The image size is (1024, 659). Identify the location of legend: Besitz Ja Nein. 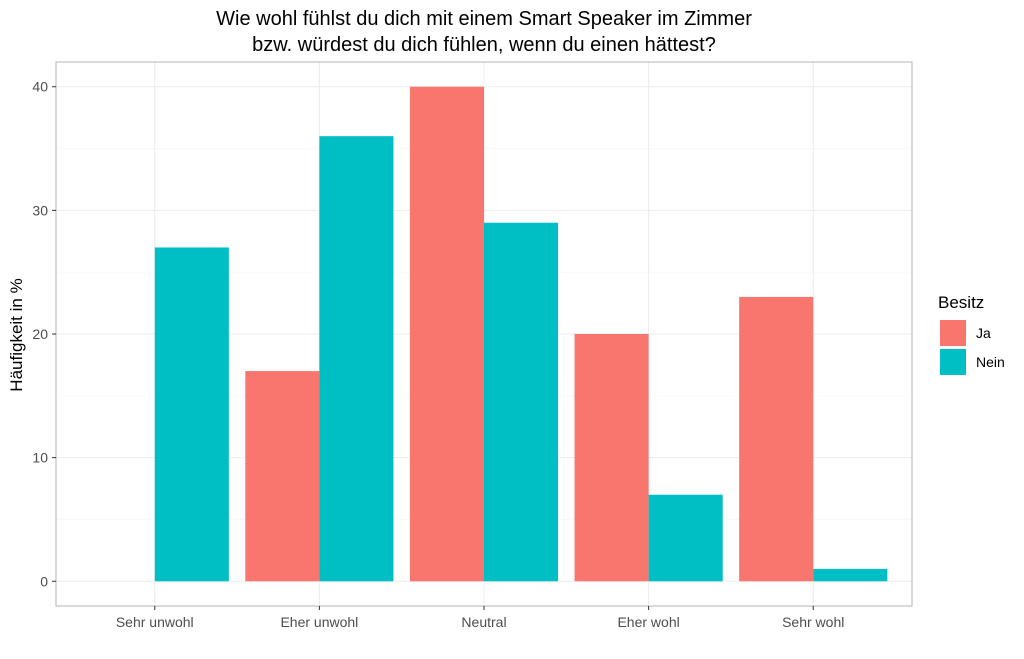
(971, 334).